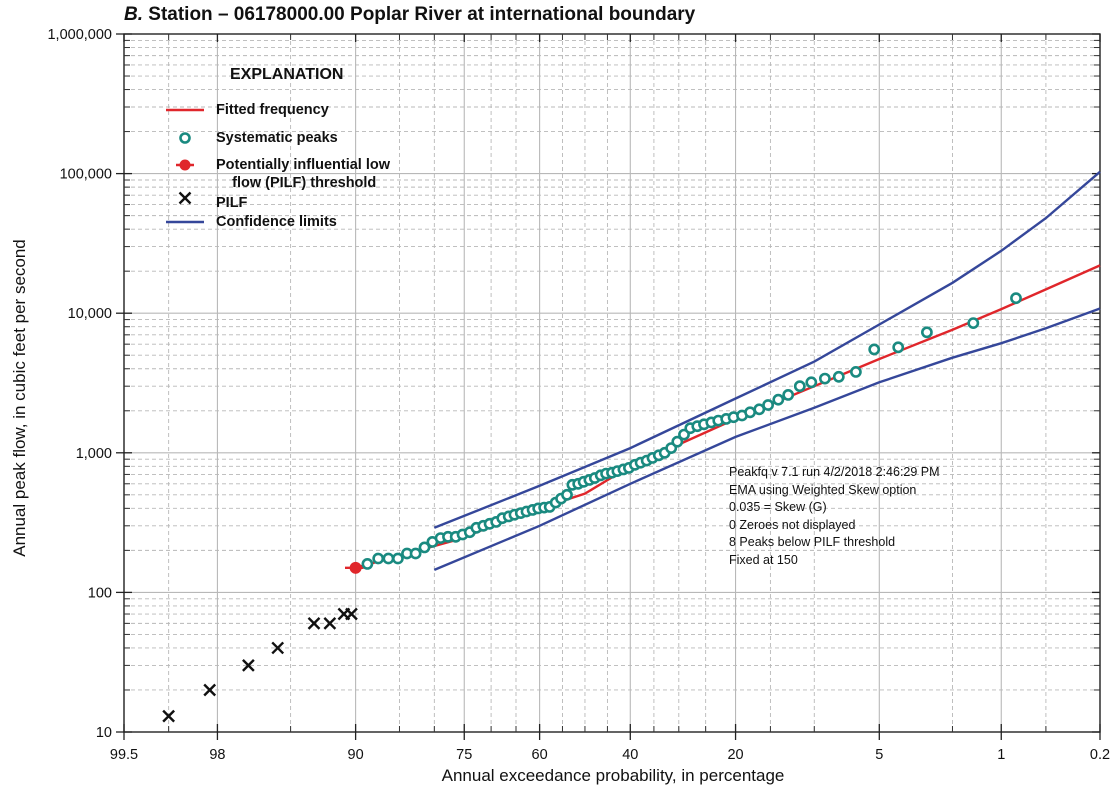 The height and width of the screenshot is (796, 1117). Describe the element at coordinates (1001, 755) in the screenshot. I see `x-tick-label: 1` at that location.